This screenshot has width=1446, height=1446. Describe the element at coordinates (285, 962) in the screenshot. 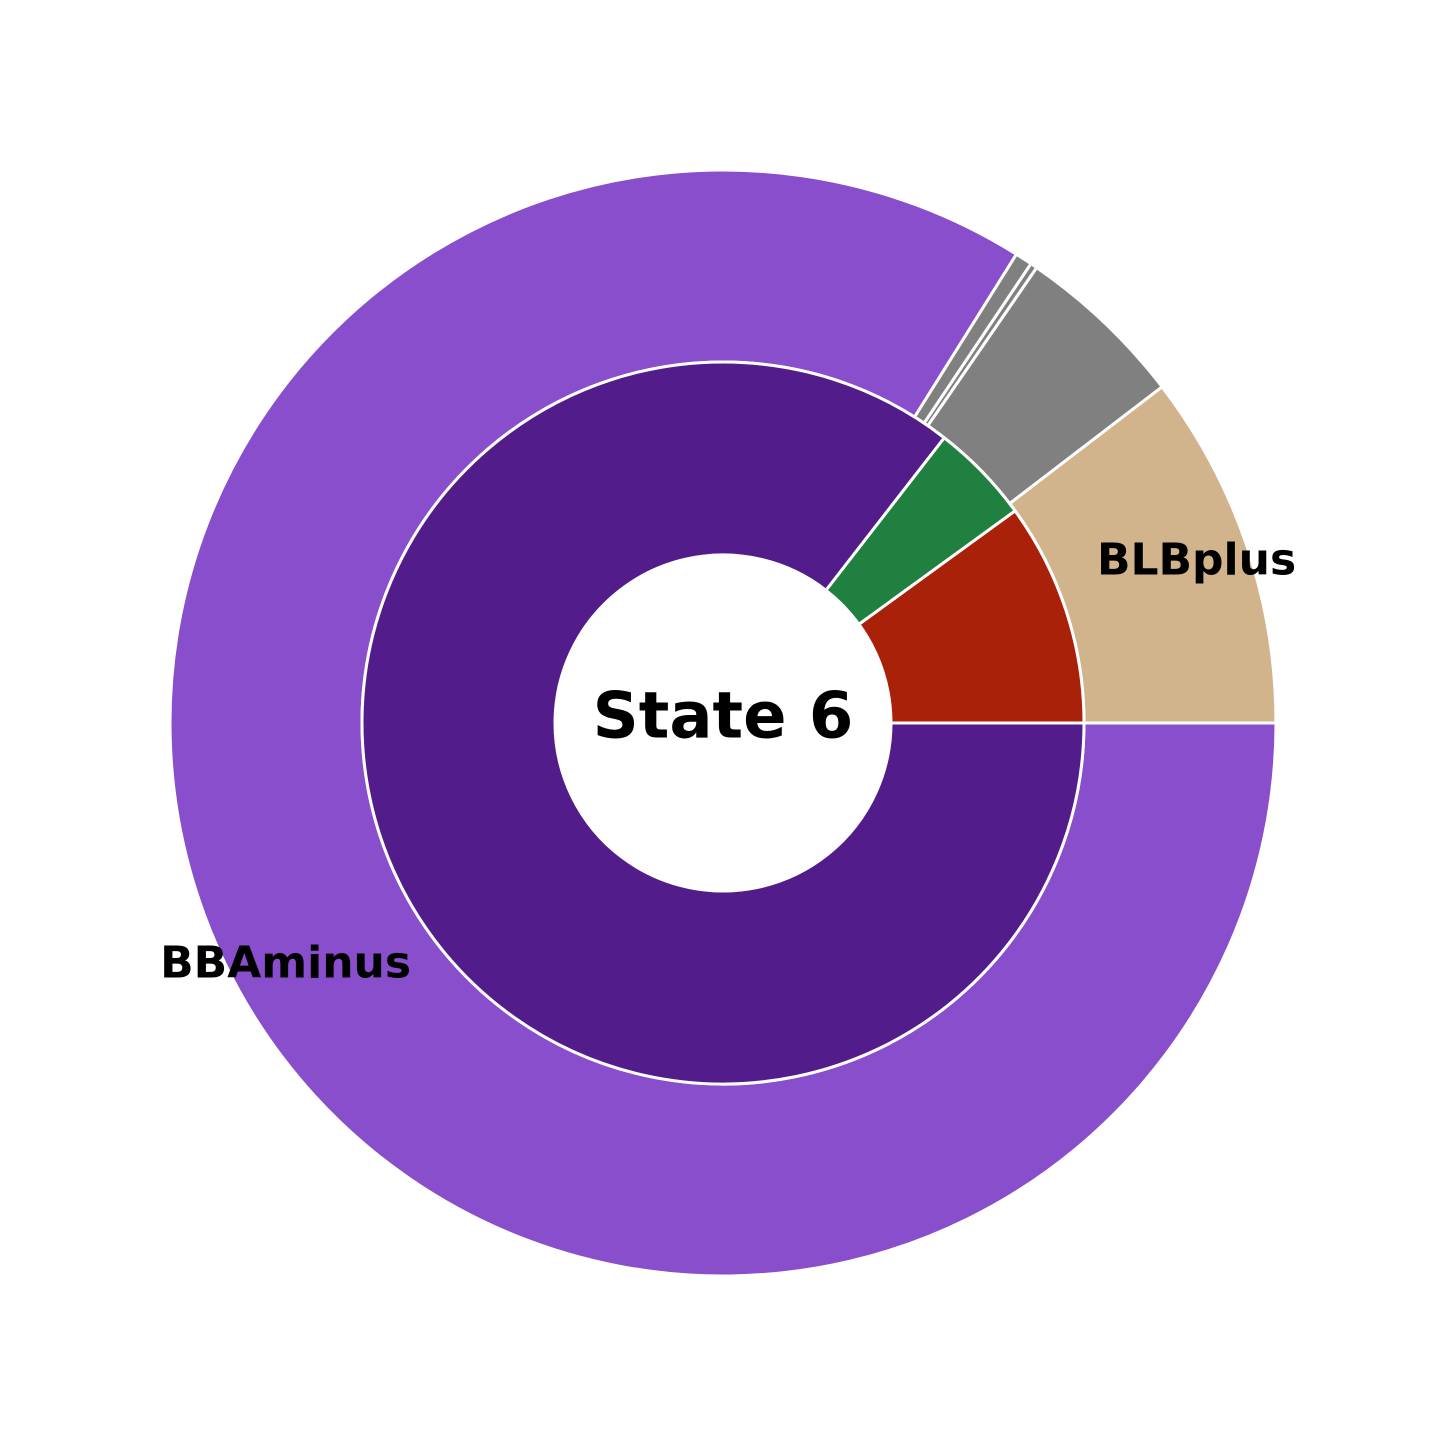

I see `slice-label-bbaminus: BBAminus` at that location.